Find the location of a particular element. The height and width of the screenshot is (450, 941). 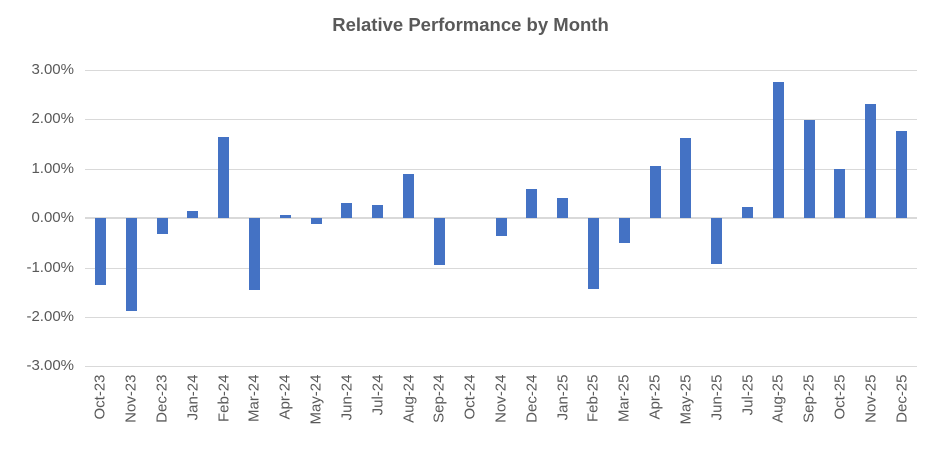

x-axis-tick-label: Sep-24 is located at coordinates (439, 398).